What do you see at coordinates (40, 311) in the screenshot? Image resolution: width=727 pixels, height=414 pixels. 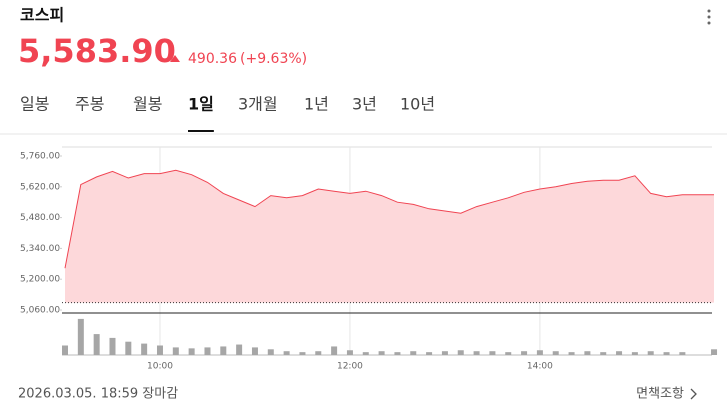 I see `y-tick-label: 5,060.00` at bounding box center [40, 311].